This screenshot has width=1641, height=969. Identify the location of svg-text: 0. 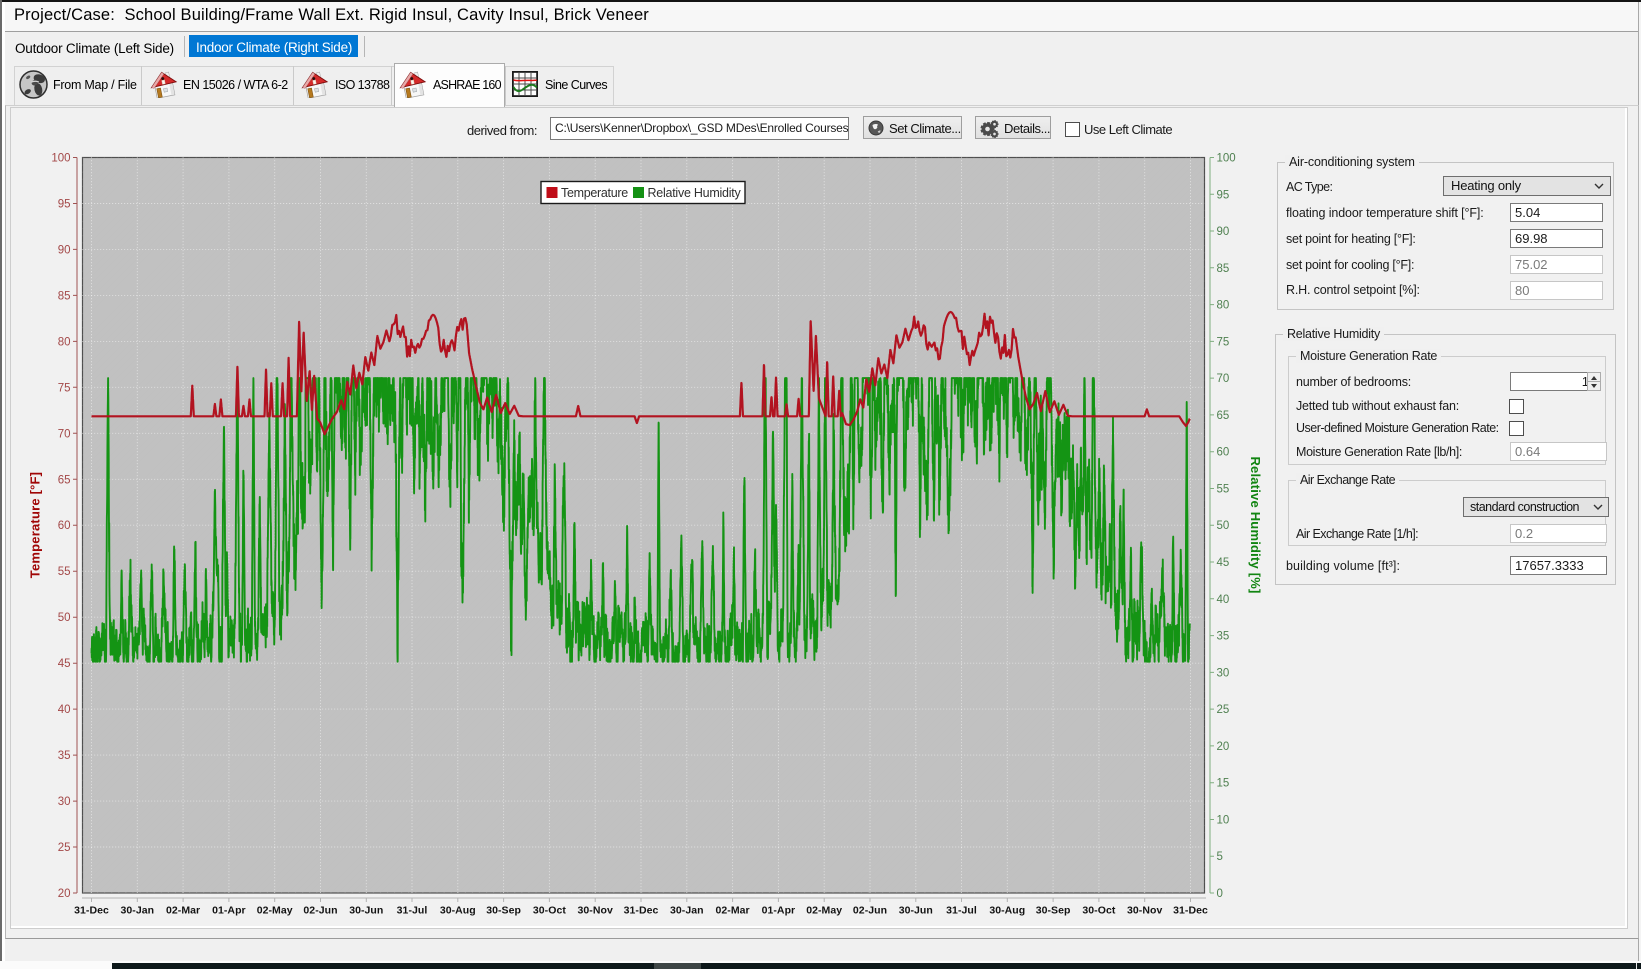
(1220, 894).